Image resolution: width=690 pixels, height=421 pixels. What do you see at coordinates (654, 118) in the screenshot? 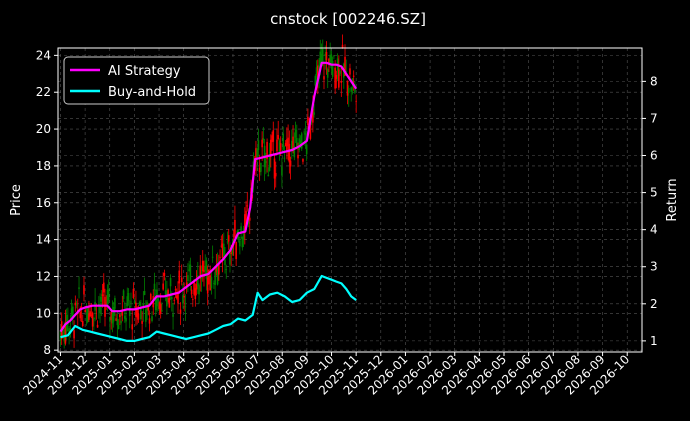
I see `y-tick-label-right: 7` at bounding box center [654, 118].